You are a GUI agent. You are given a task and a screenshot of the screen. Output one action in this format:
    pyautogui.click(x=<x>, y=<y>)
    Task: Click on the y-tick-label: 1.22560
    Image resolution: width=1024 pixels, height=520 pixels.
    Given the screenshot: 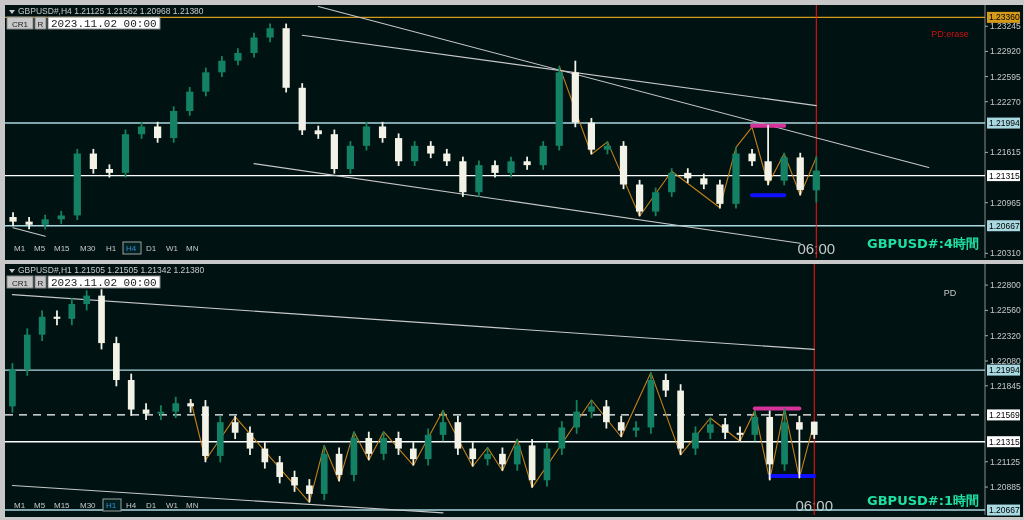 What is the action you would take?
    pyautogui.click(x=1005, y=310)
    